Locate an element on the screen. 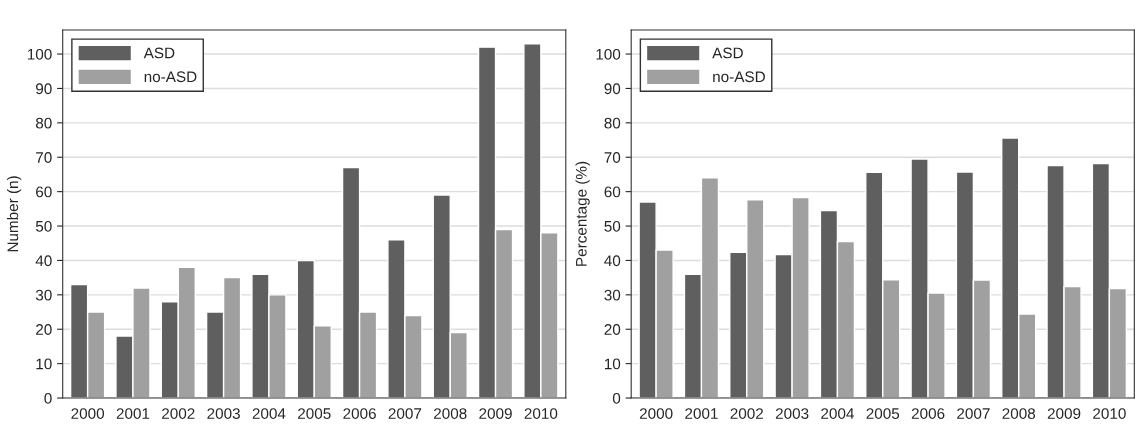 The height and width of the screenshot is (428, 1140). y-axis-title: Percentage (%) is located at coordinates (582, 213).